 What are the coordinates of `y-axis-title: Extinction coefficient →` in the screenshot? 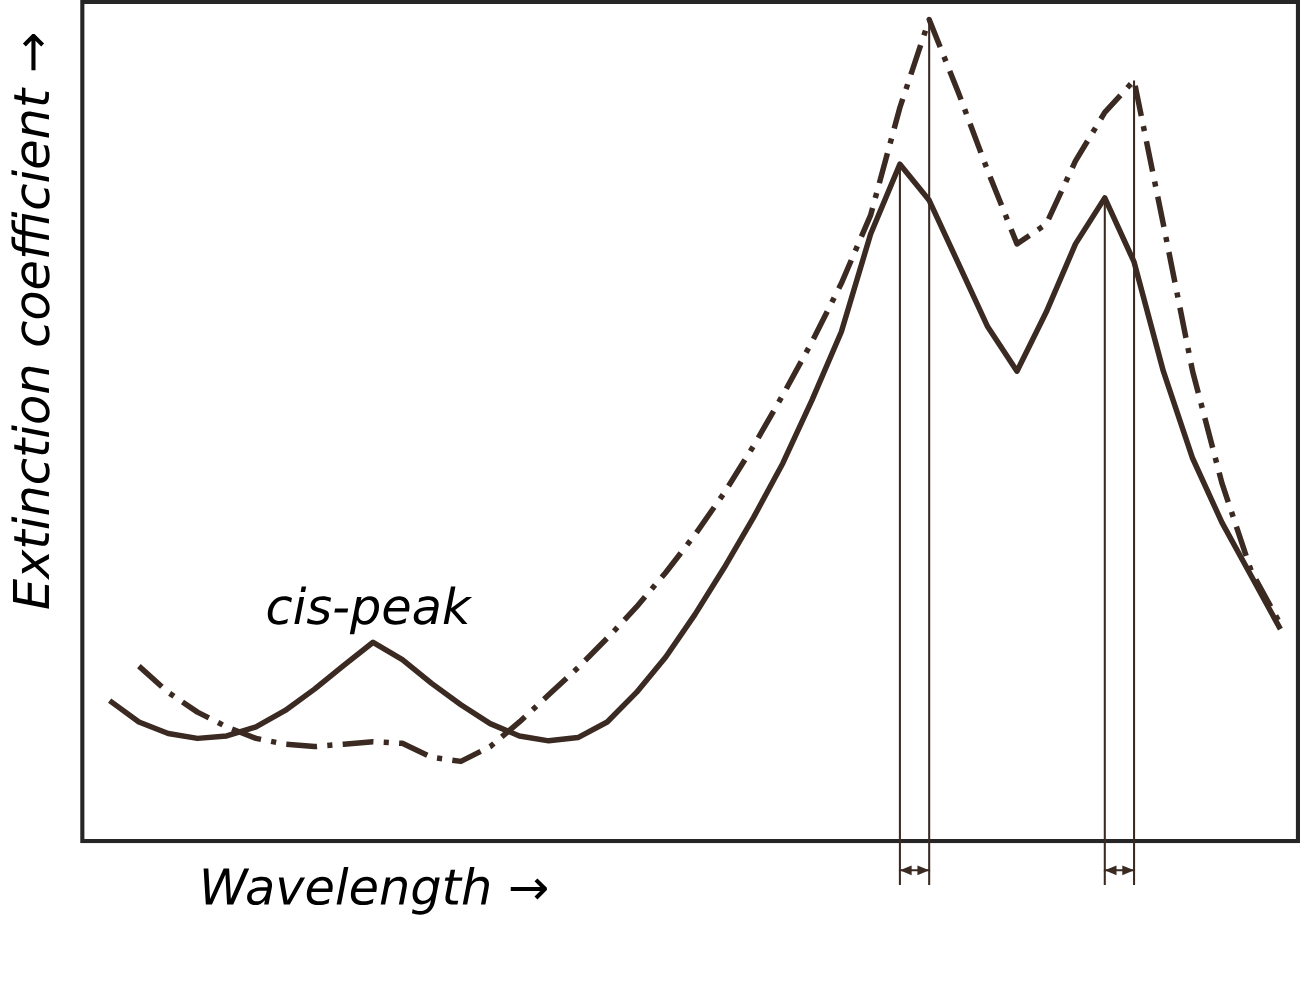 It's located at (30, 321).